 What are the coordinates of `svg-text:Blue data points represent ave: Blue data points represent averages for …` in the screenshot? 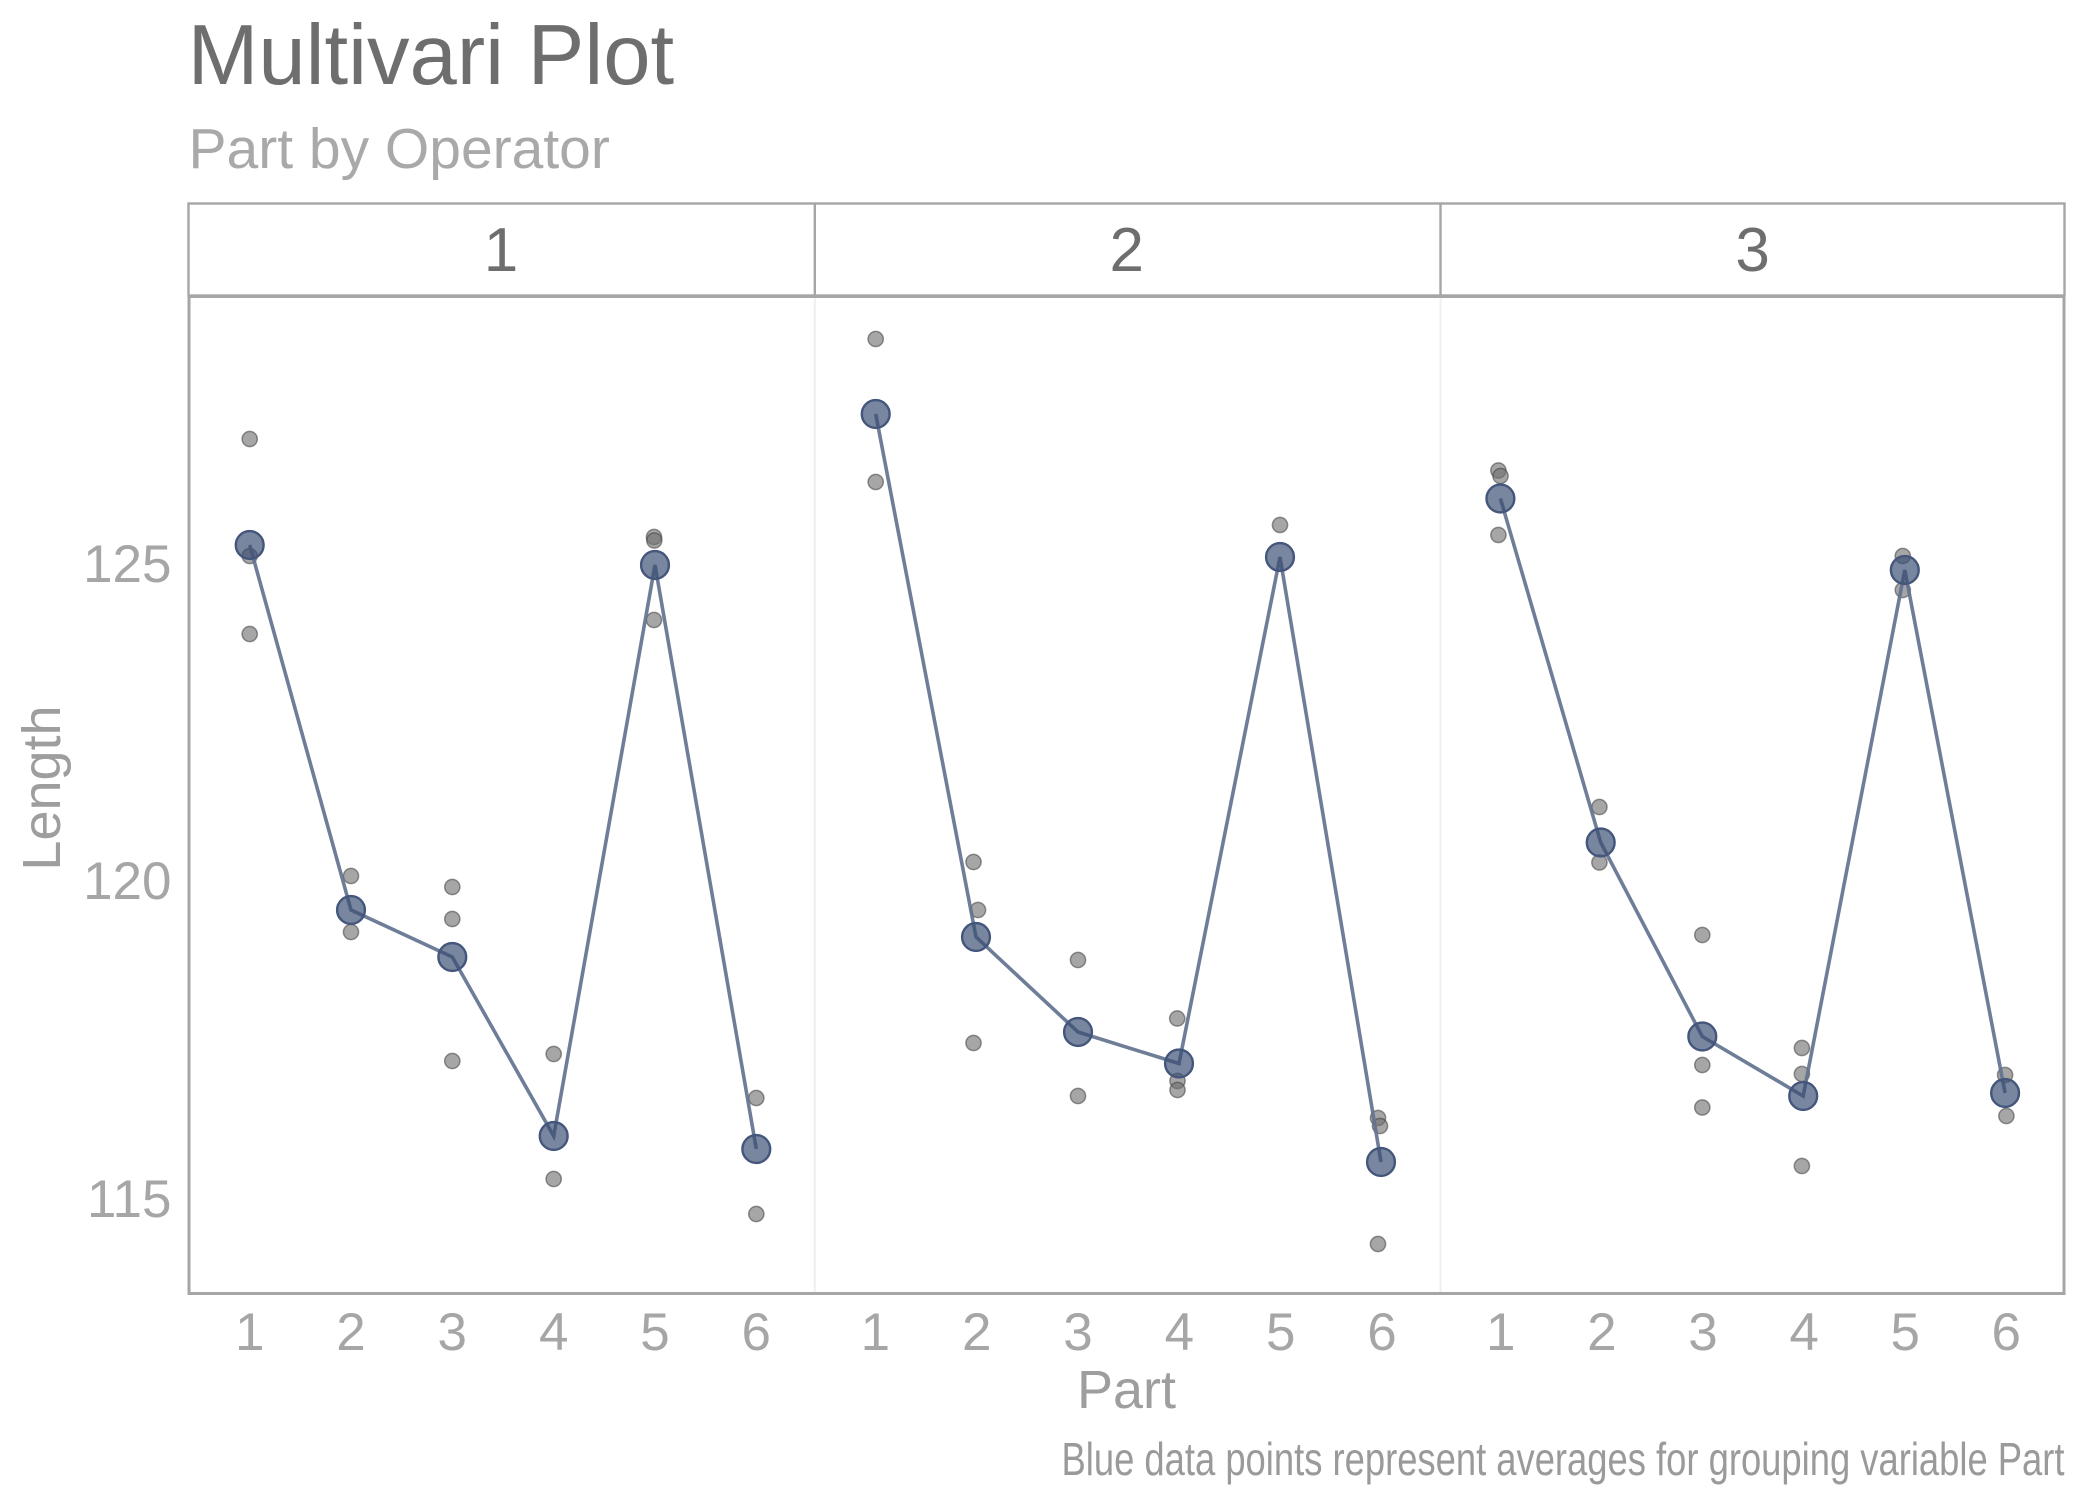 It's located at (1563, 1459).